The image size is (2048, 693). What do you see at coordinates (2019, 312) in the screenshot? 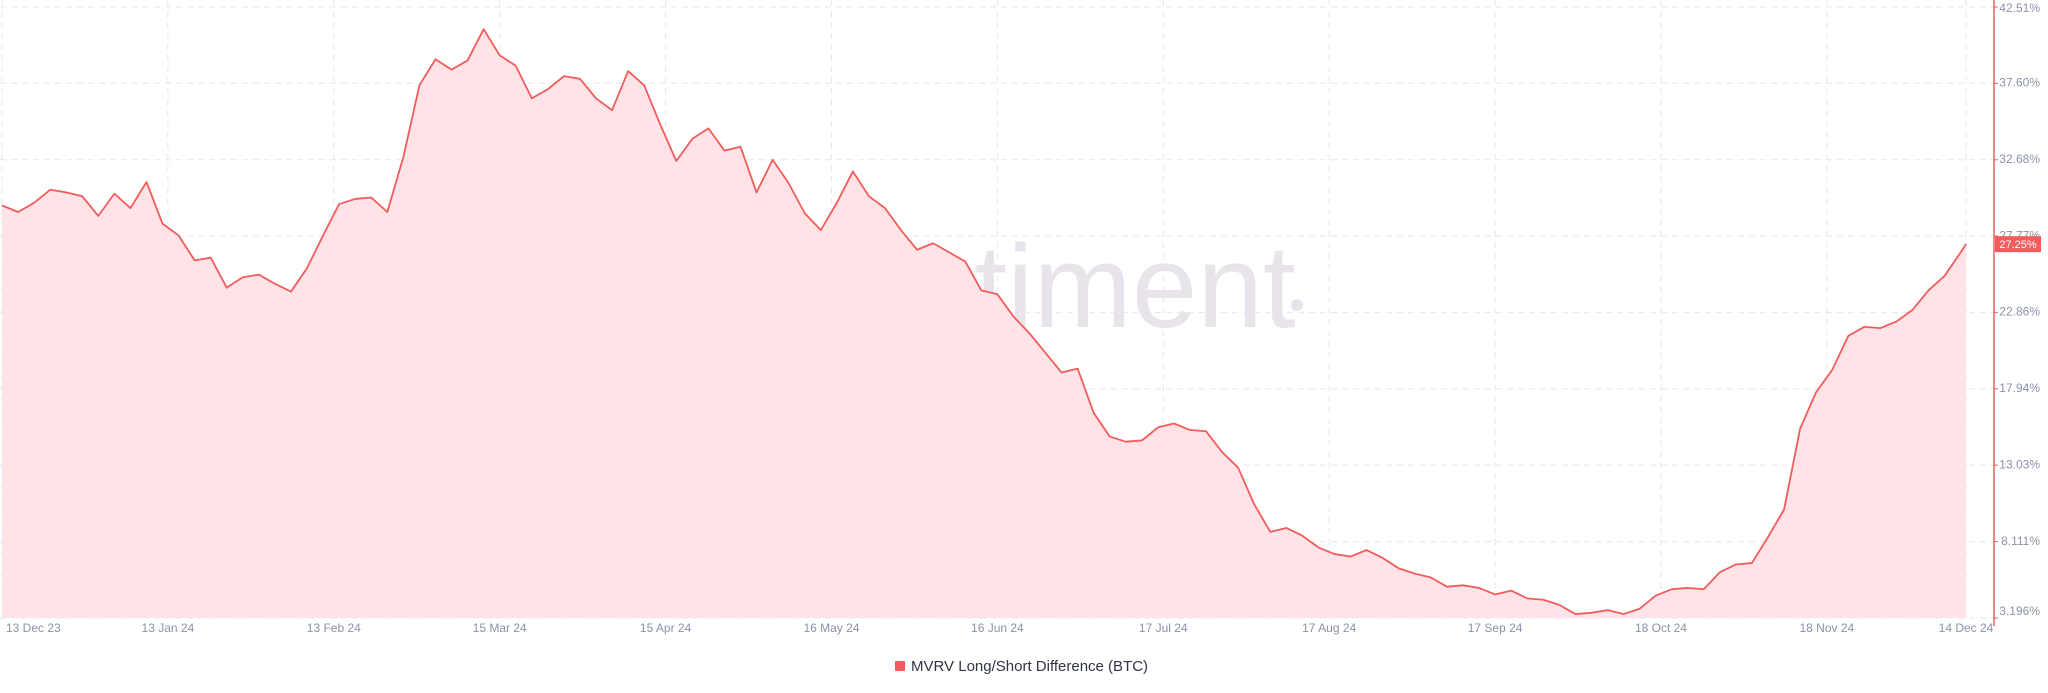
I see `y-tick-label: 22.86%` at bounding box center [2019, 312].